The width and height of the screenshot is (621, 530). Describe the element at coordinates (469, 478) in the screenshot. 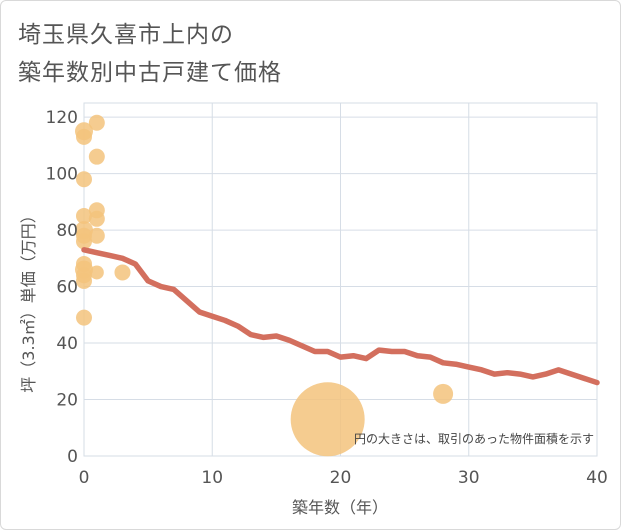

I see `x-tick-label: 30` at that location.